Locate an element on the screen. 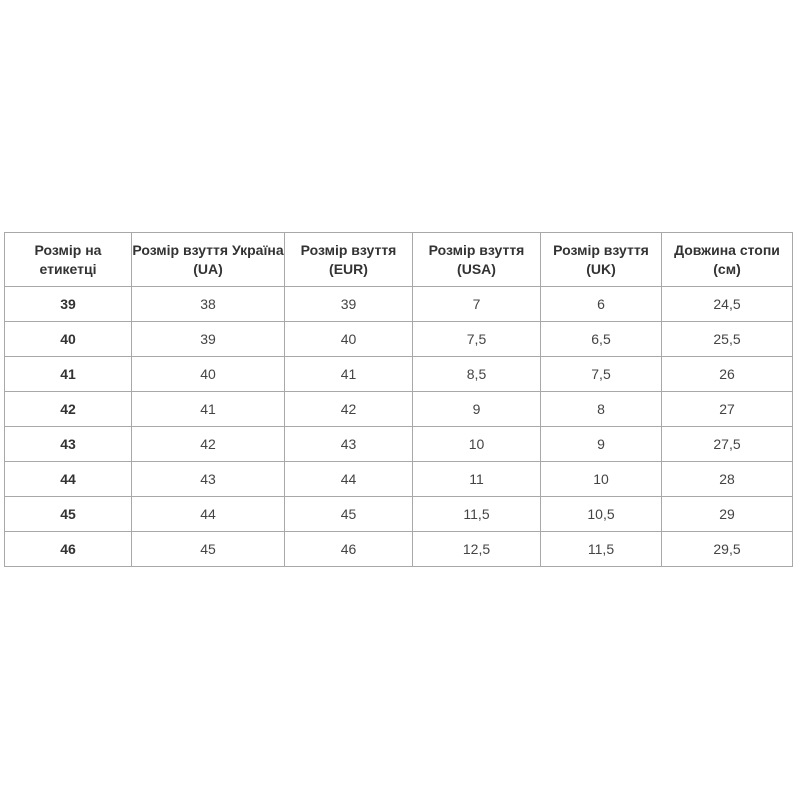 The width and height of the screenshot is (800, 800). cell-foot-length: 27,5 is located at coordinates (727, 444).